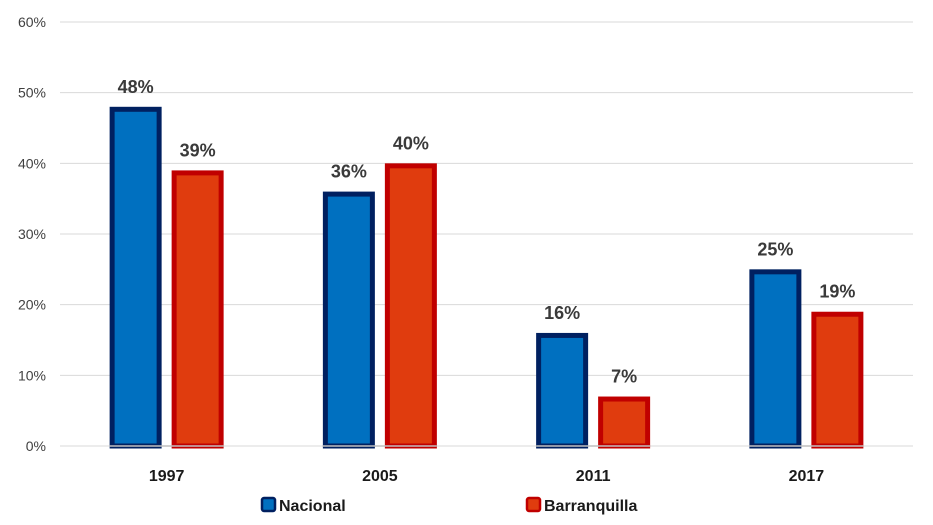 The image size is (933, 525). I want to click on data-label-nacional-2011: 16%, so click(562, 313).